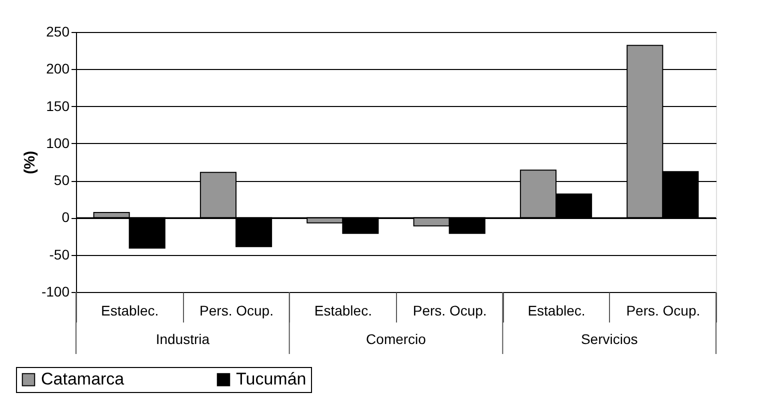 The image size is (764, 410). What do you see at coordinates (271, 379) in the screenshot?
I see `legend-label: Tucumán` at bounding box center [271, 379].